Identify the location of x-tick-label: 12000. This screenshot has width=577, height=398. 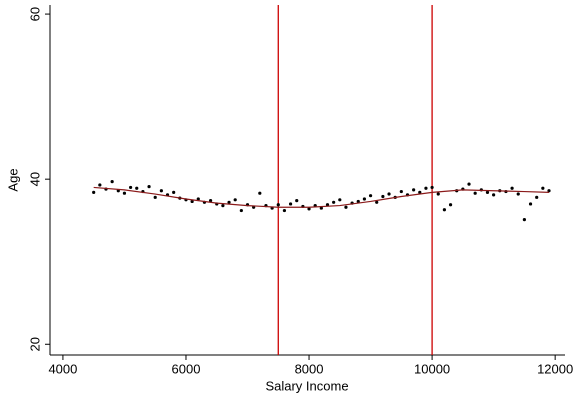
(555, 368).